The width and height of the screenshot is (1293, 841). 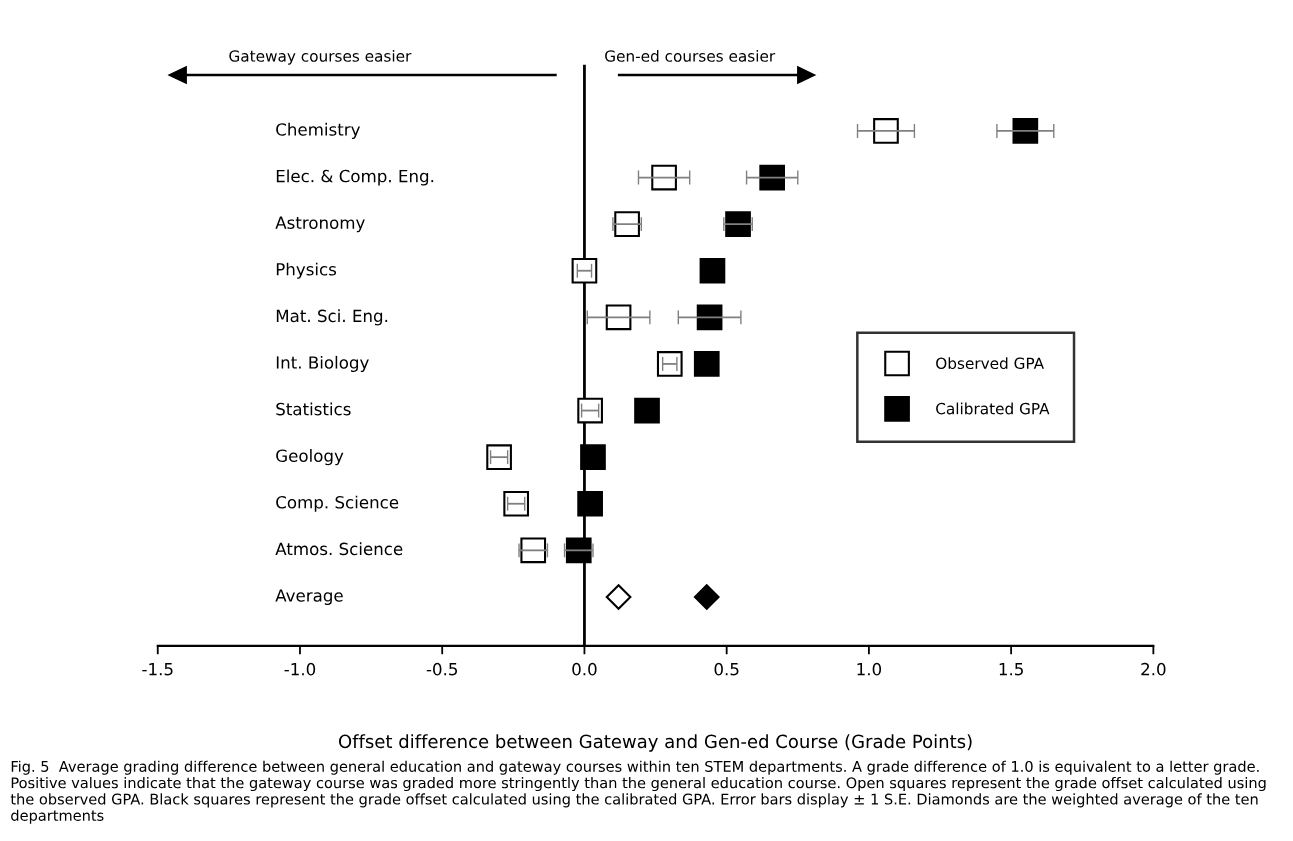 What do you see at coordinates (584, 669) in the screenshot?
I see `x-tick-label: 0.0` at bounding box center [584, 669].